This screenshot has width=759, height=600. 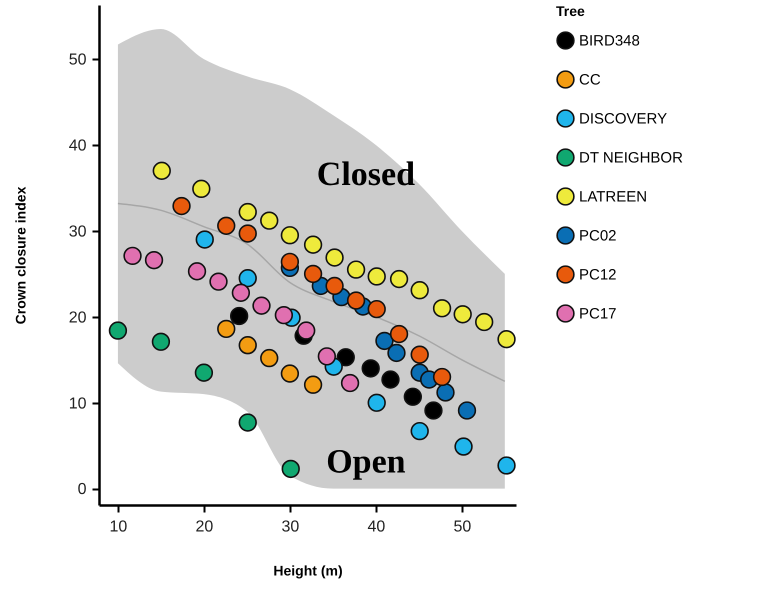 What do you see at coordinates (308, 570) in the screenshot?
I see `x-axis-title: Height (m)` at bounding box center [308, 570].